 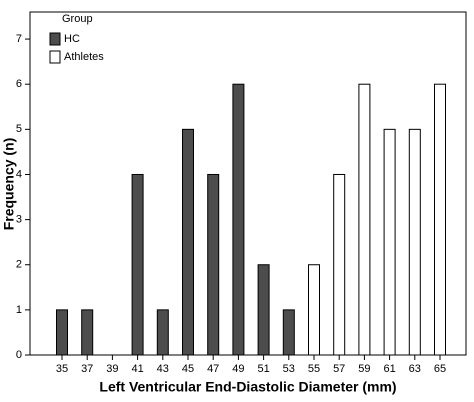 What do you see at coordinates (19, 220) in the screenshot?
I see `y-tick-label: 3` at bounding box center [19, 220].